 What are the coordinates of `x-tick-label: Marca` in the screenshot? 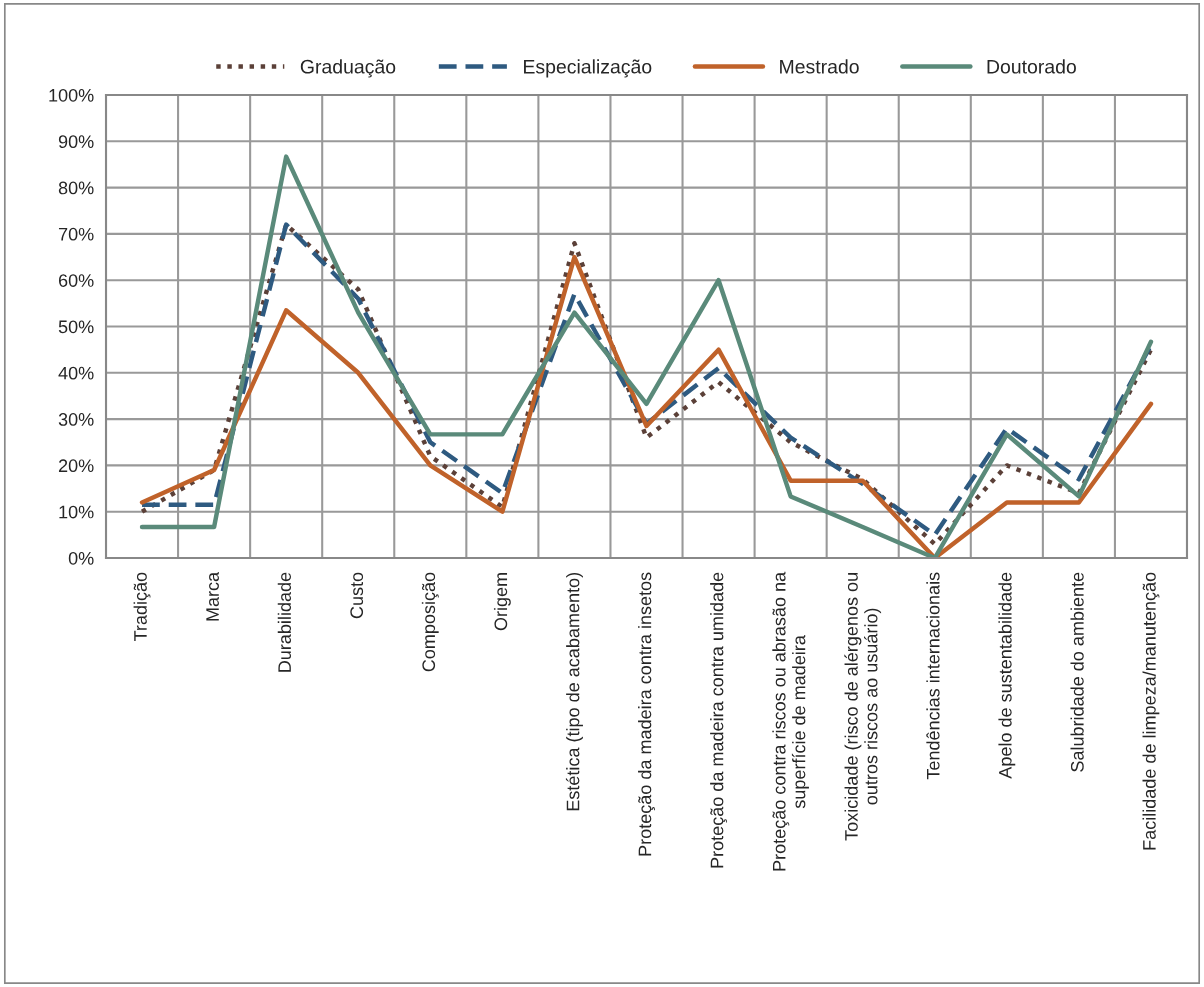 It's located at (212, 596).